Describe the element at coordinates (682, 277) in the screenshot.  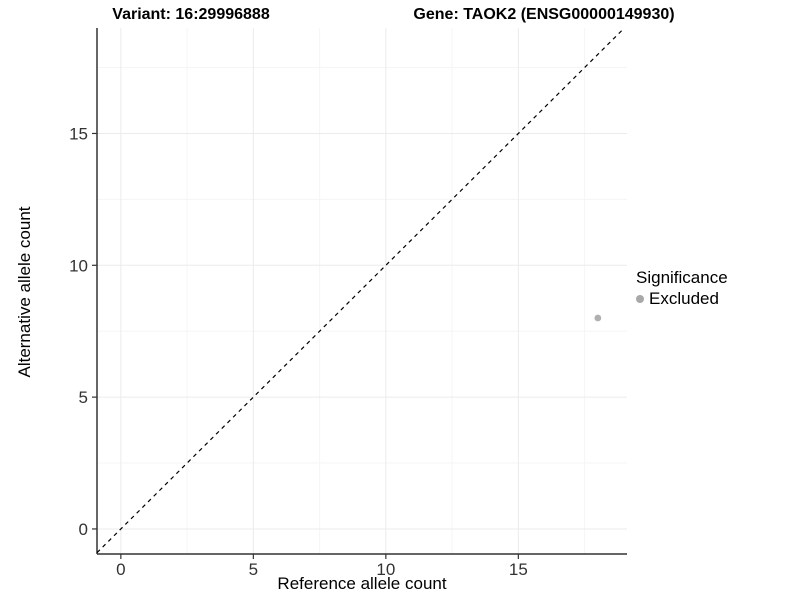
I see `legend-title: Significance` at that location.